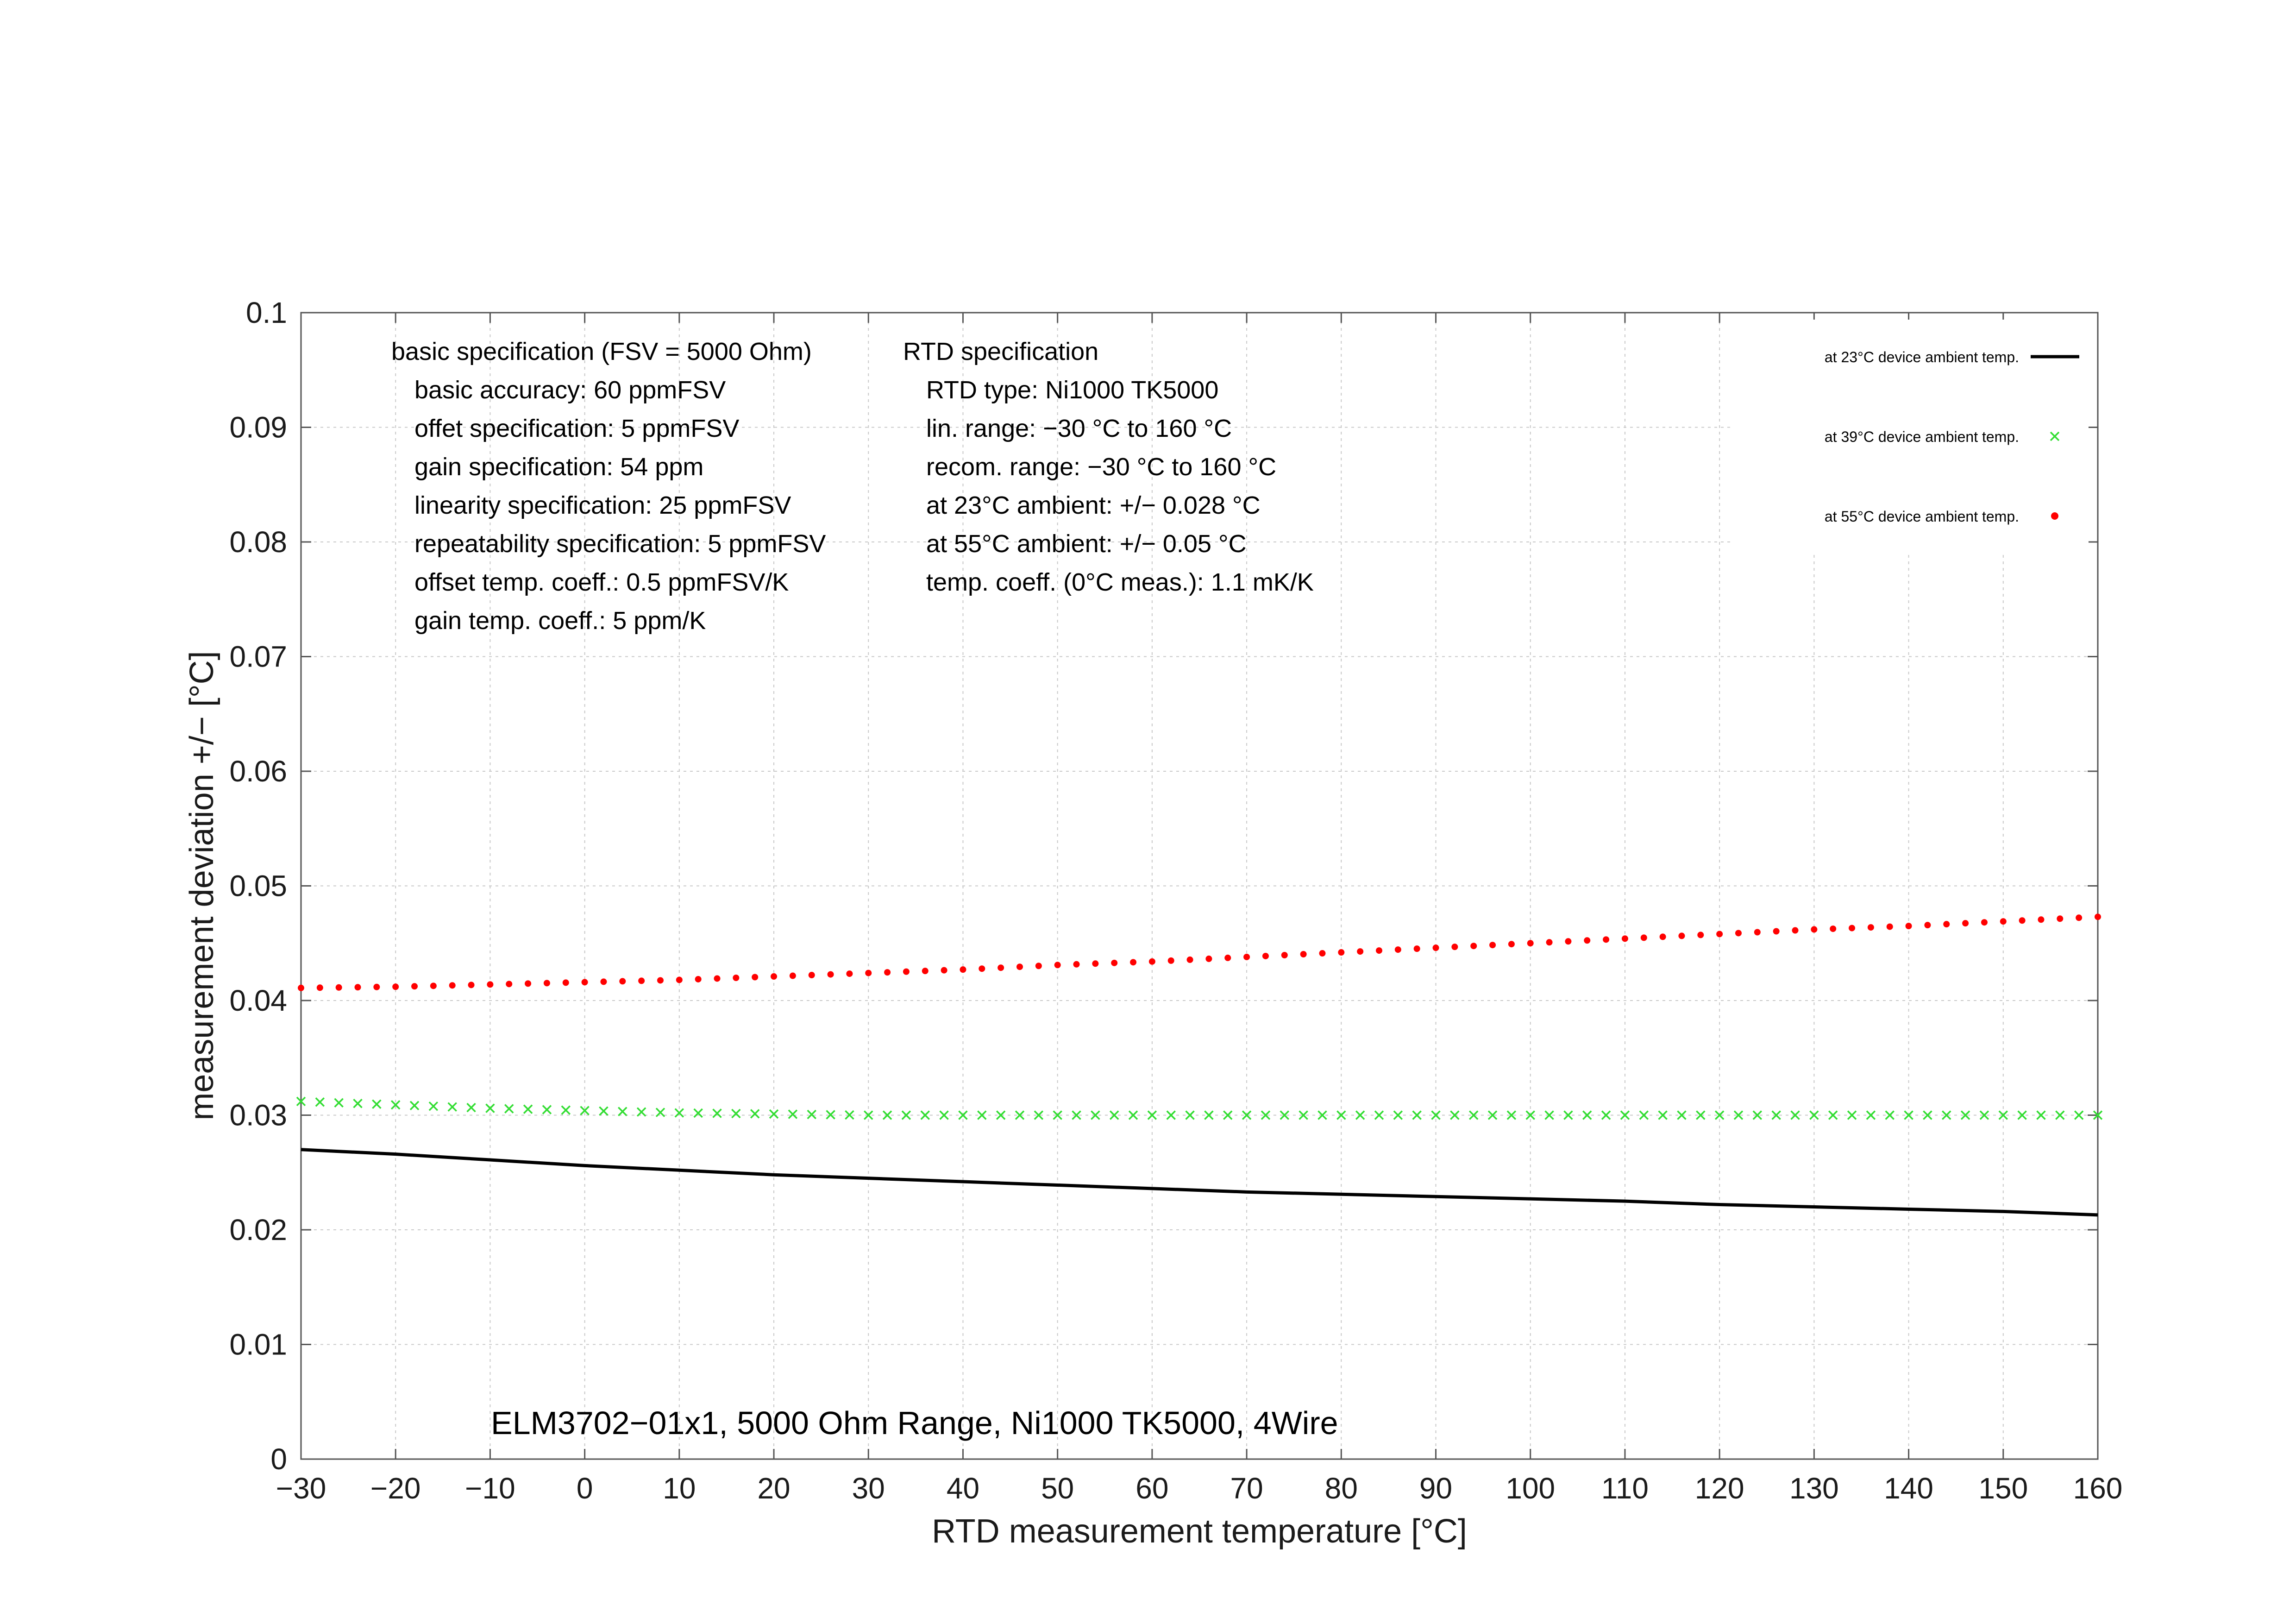 The width and height of the screenshot is (2296, 1624). What do you see at coordinates (1719, 1488) in the screenshot?
I see `x-tick-label: 120` at bounding box center [1719, 1488].